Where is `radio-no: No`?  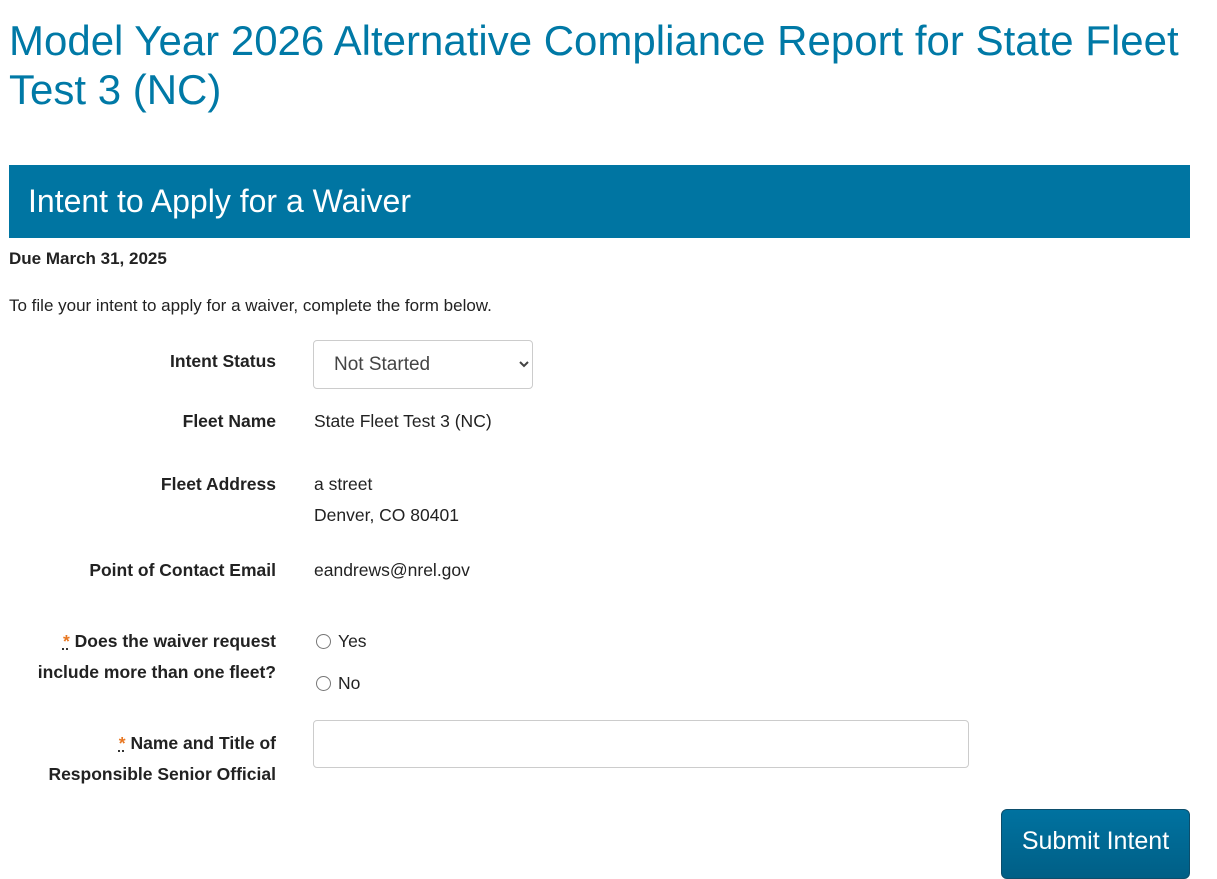
radio-no: No is located at coordinates (338, 683).